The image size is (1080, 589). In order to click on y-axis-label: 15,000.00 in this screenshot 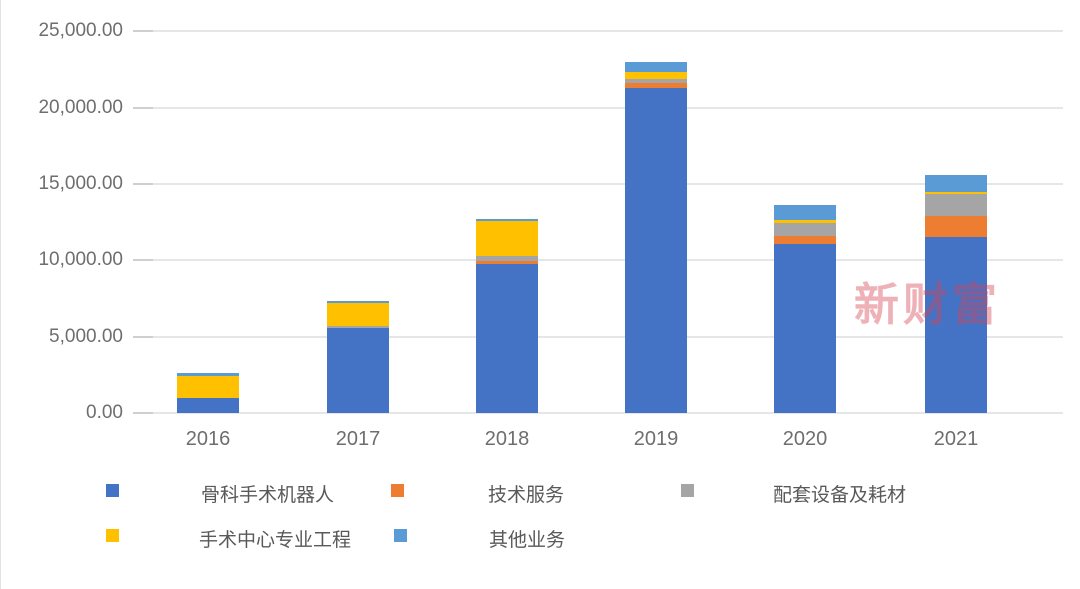, I will do `click(80, 184)`.